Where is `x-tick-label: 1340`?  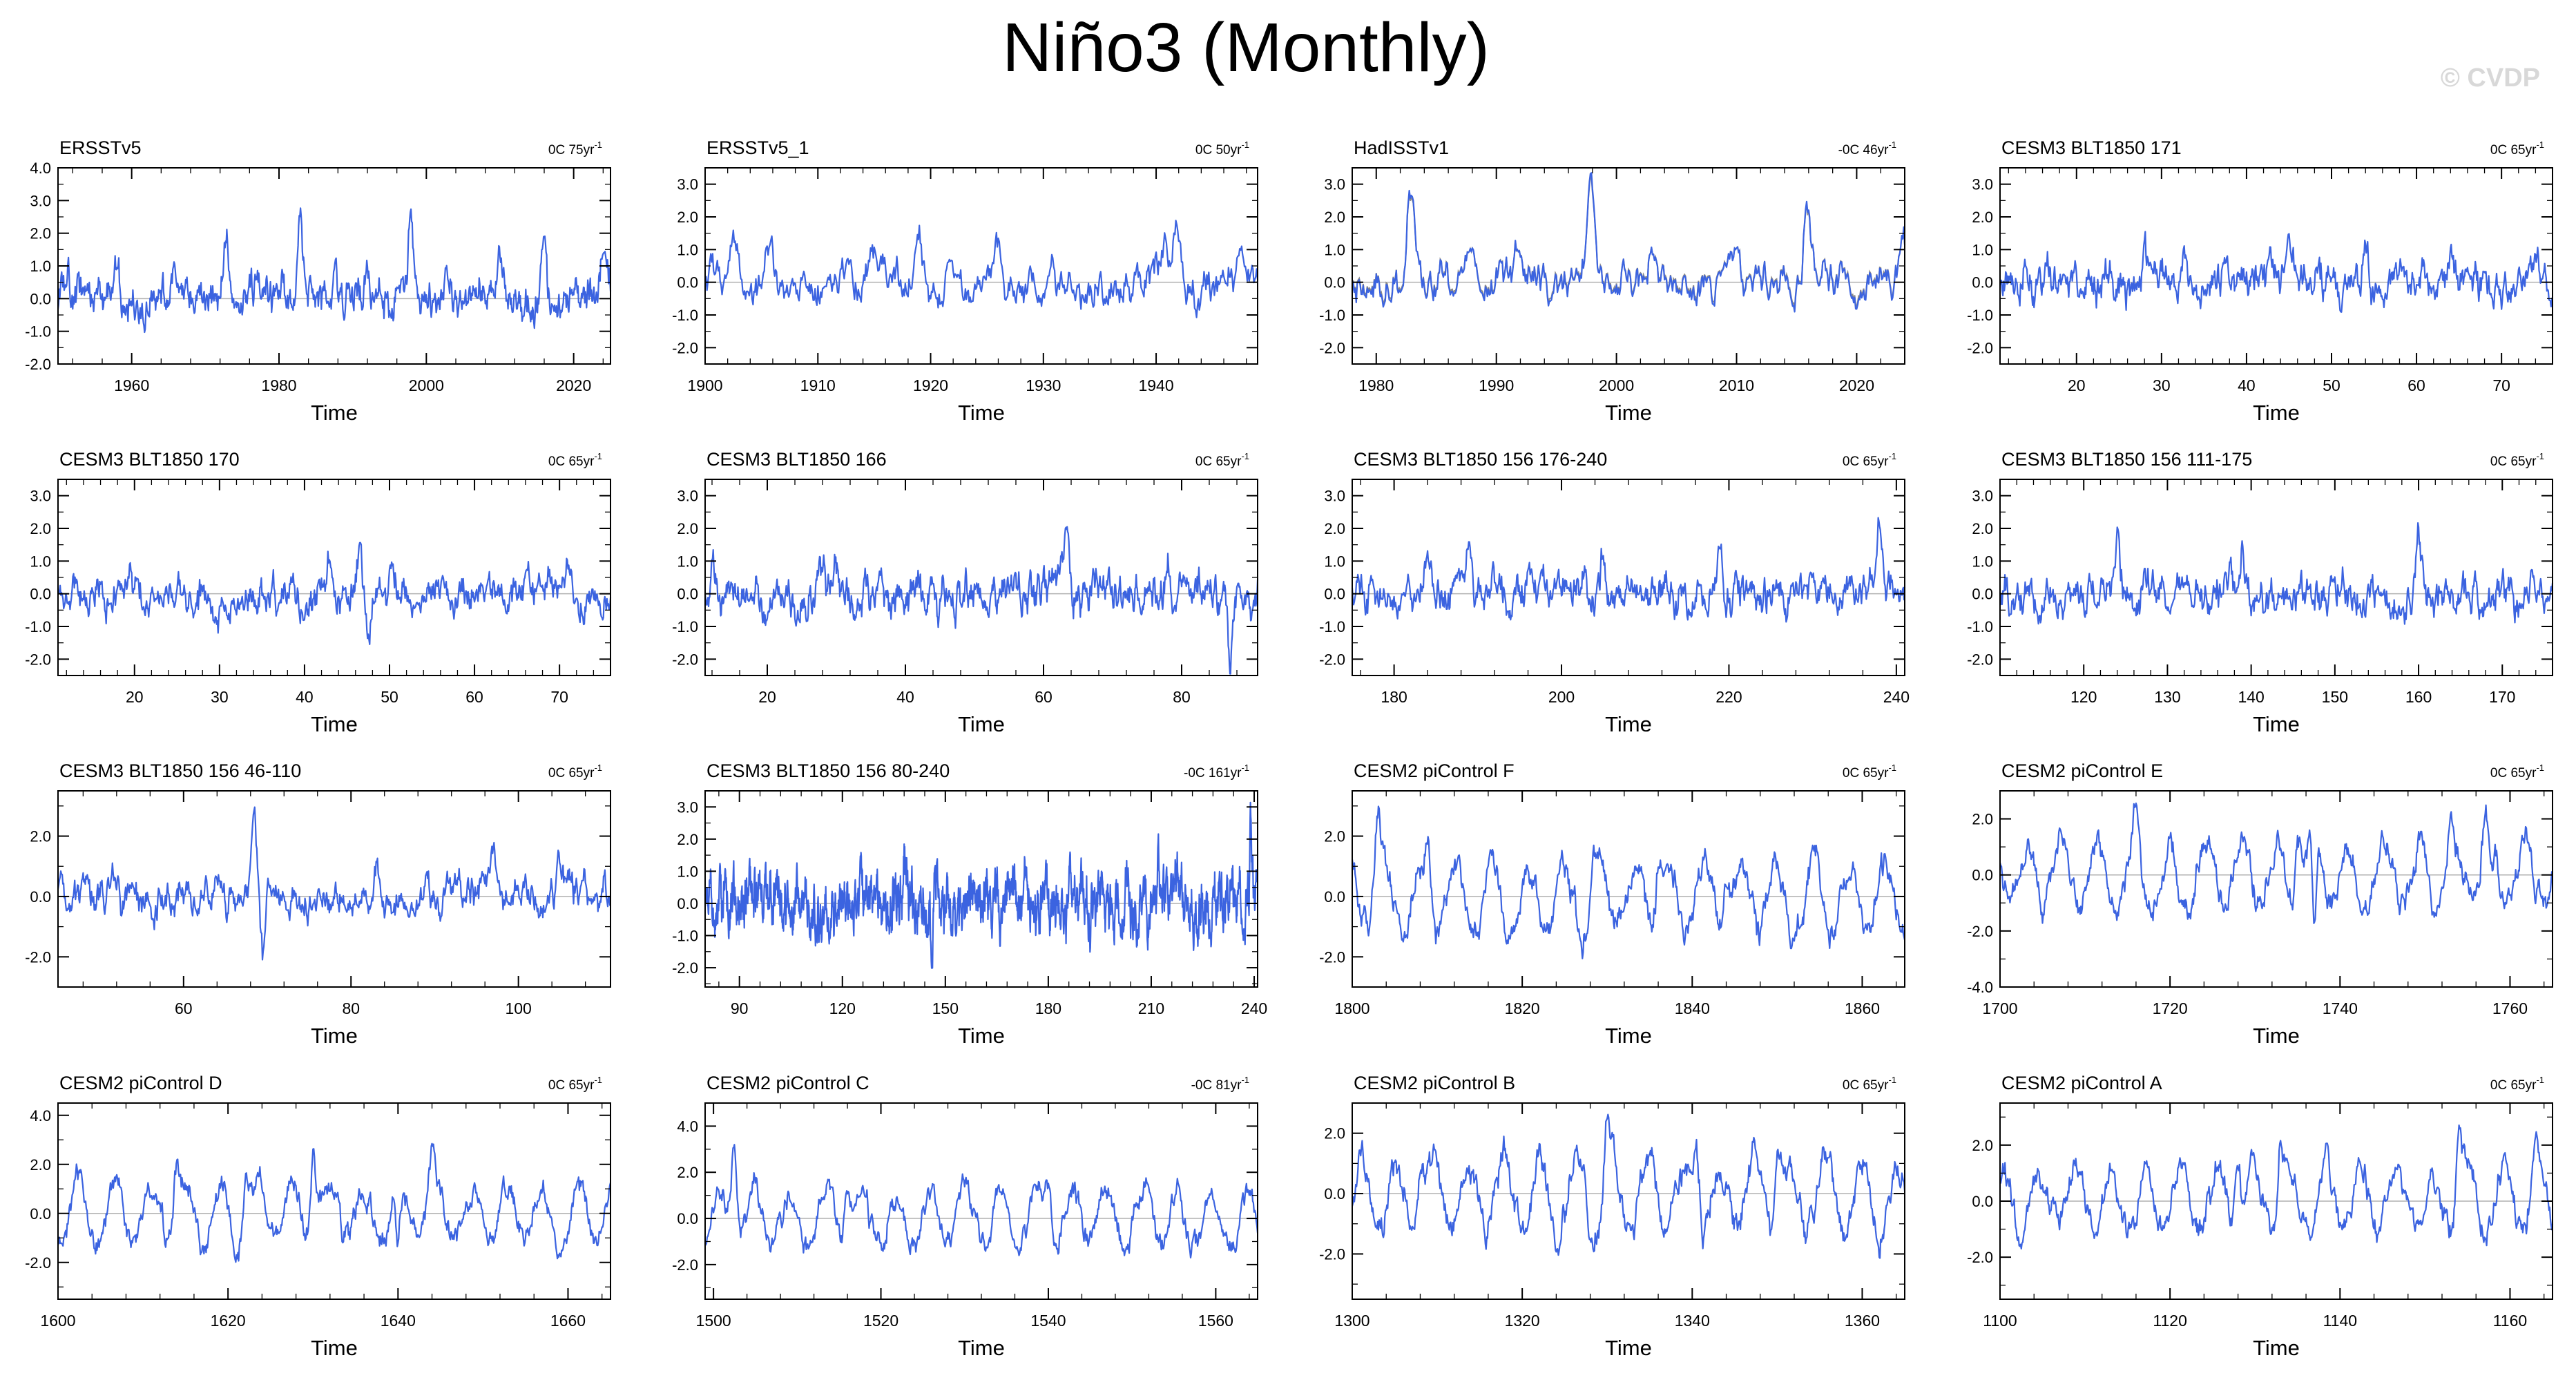
x-tick-label: 1340 is located at coordinates (1692, 1321).